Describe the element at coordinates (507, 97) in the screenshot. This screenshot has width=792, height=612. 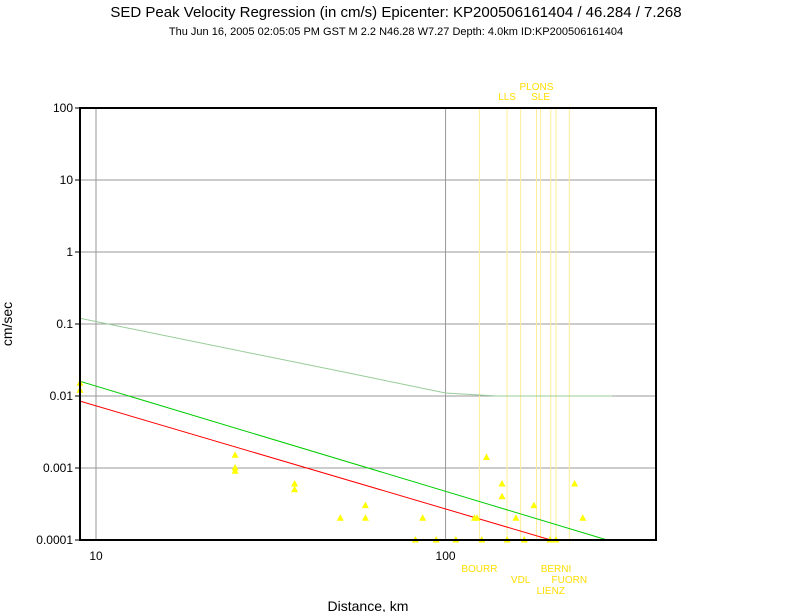
I see `station-label: LLS` at that location.